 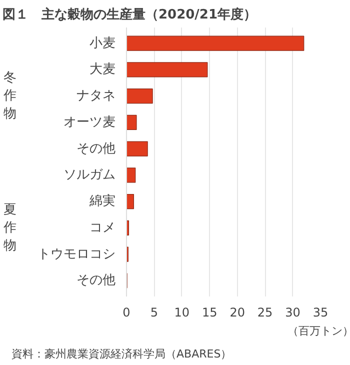 What do you see at coordinates (103, 228) in the screenshot?
I see `y-tick-label: コメ` at bounding box center [103, 228].